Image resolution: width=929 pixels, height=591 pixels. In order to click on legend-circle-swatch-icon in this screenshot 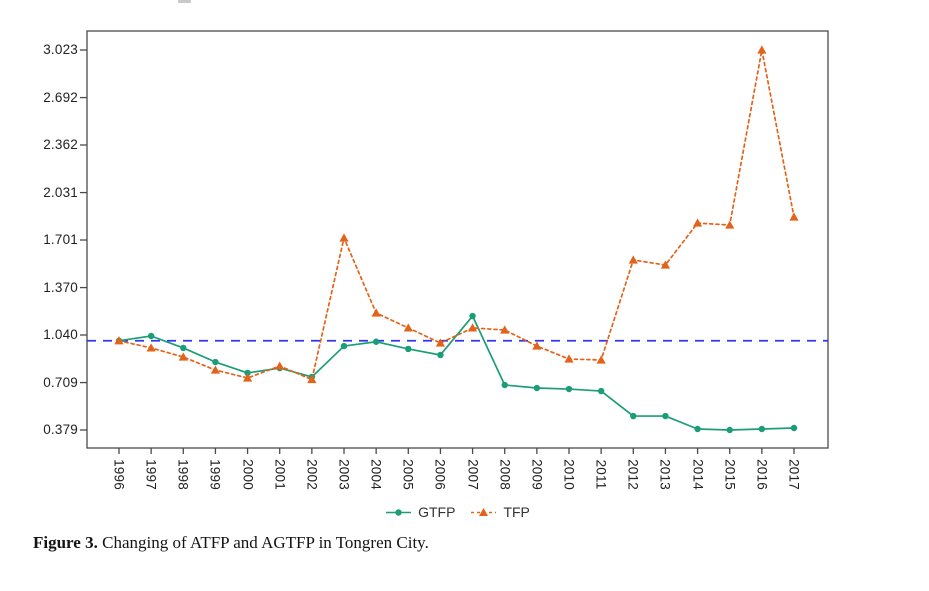, I will do `click(399, 512)`.